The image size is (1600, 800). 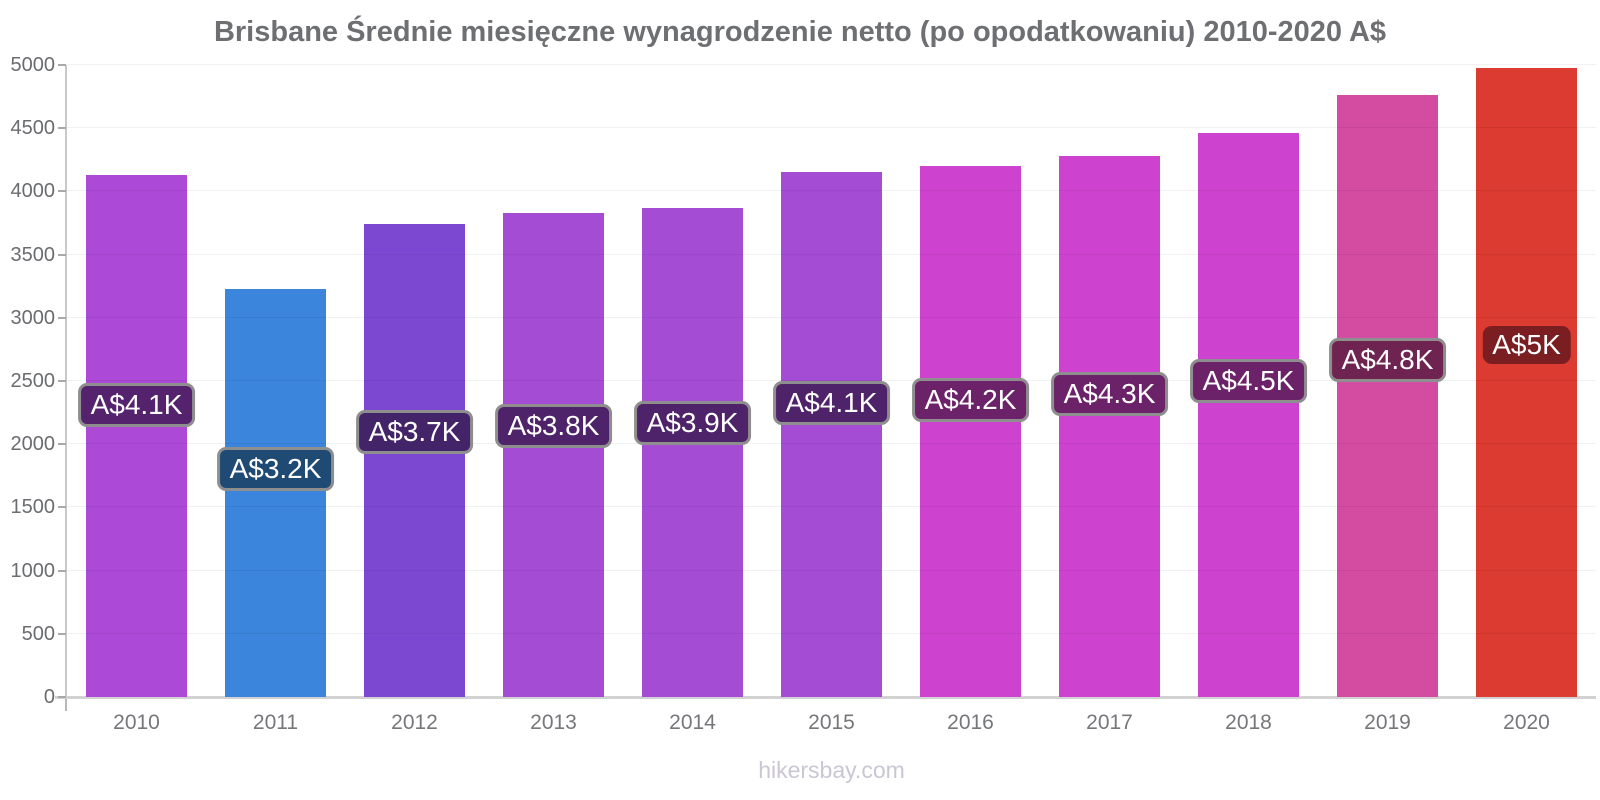 What do you see at coordinates (33, 254) in the screenshot?
I see `y-tick-label-3500: 3500` at bounding box center [33, 254].